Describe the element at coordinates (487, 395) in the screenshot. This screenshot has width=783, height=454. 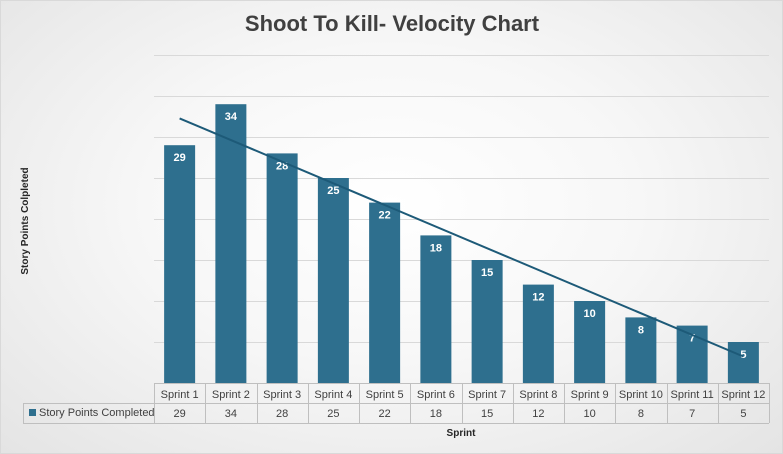
I see `category-label: Sprint 7` at that location.